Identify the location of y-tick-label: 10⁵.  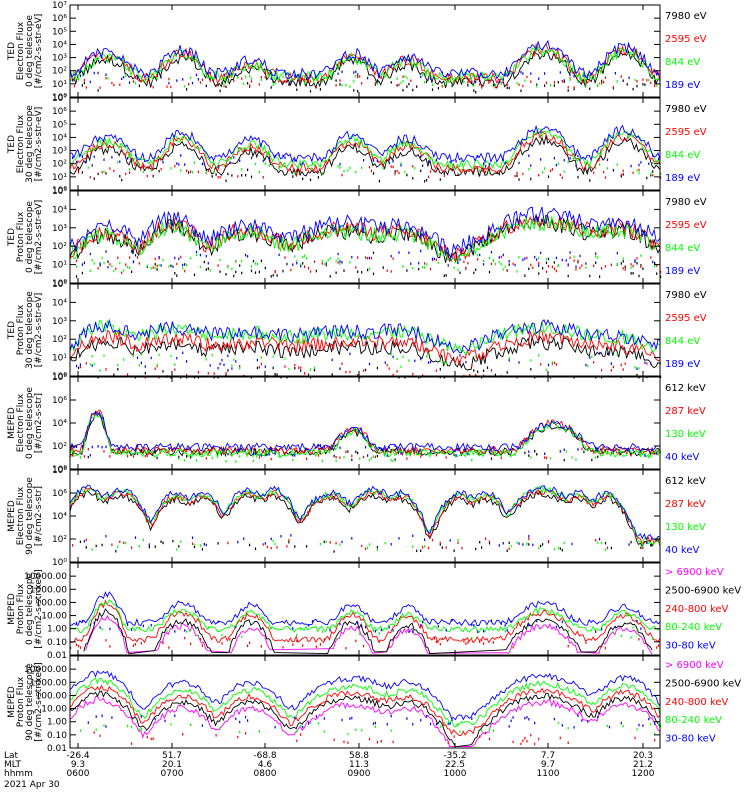
(59, 125).